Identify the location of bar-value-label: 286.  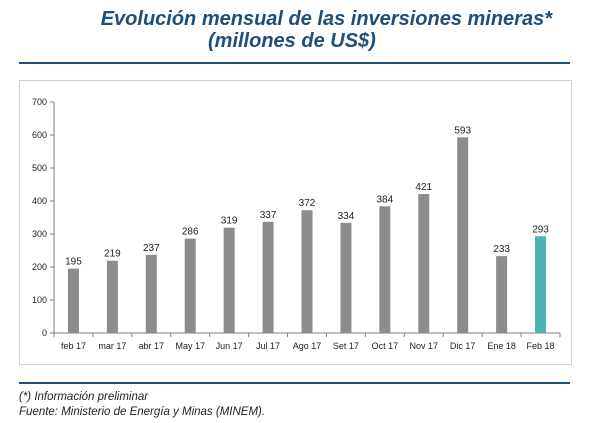
(190, 232).